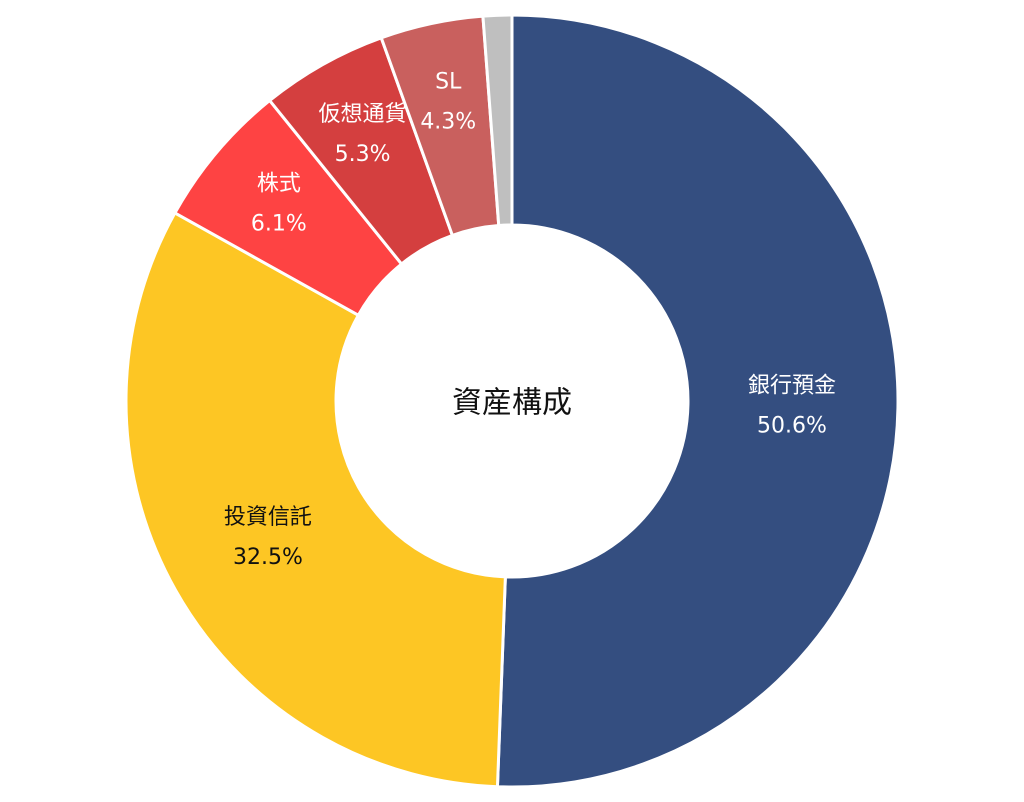 The image size is (1024, 802). What do you see at coordinates (268, 517) in the screenshot?
I see `slice-category-label: 投資信託` at bounding box center [268, 517].